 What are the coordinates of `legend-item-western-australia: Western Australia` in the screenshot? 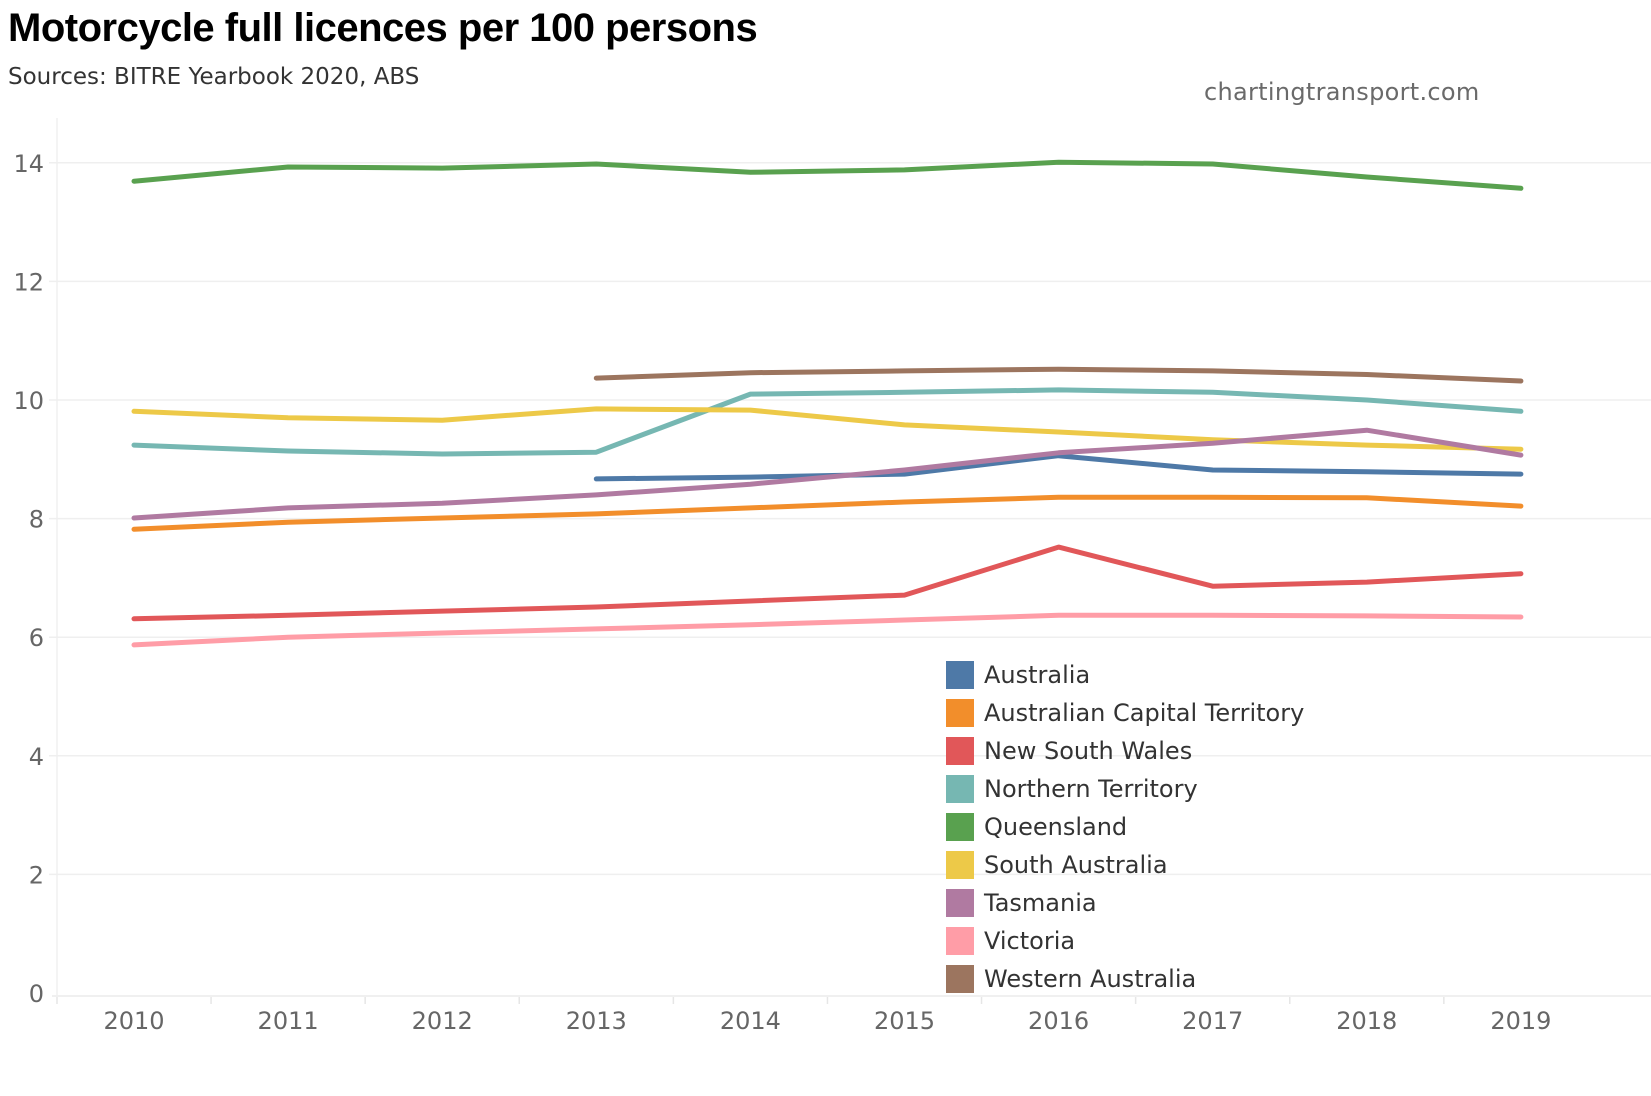 It's located at (1125, 979).